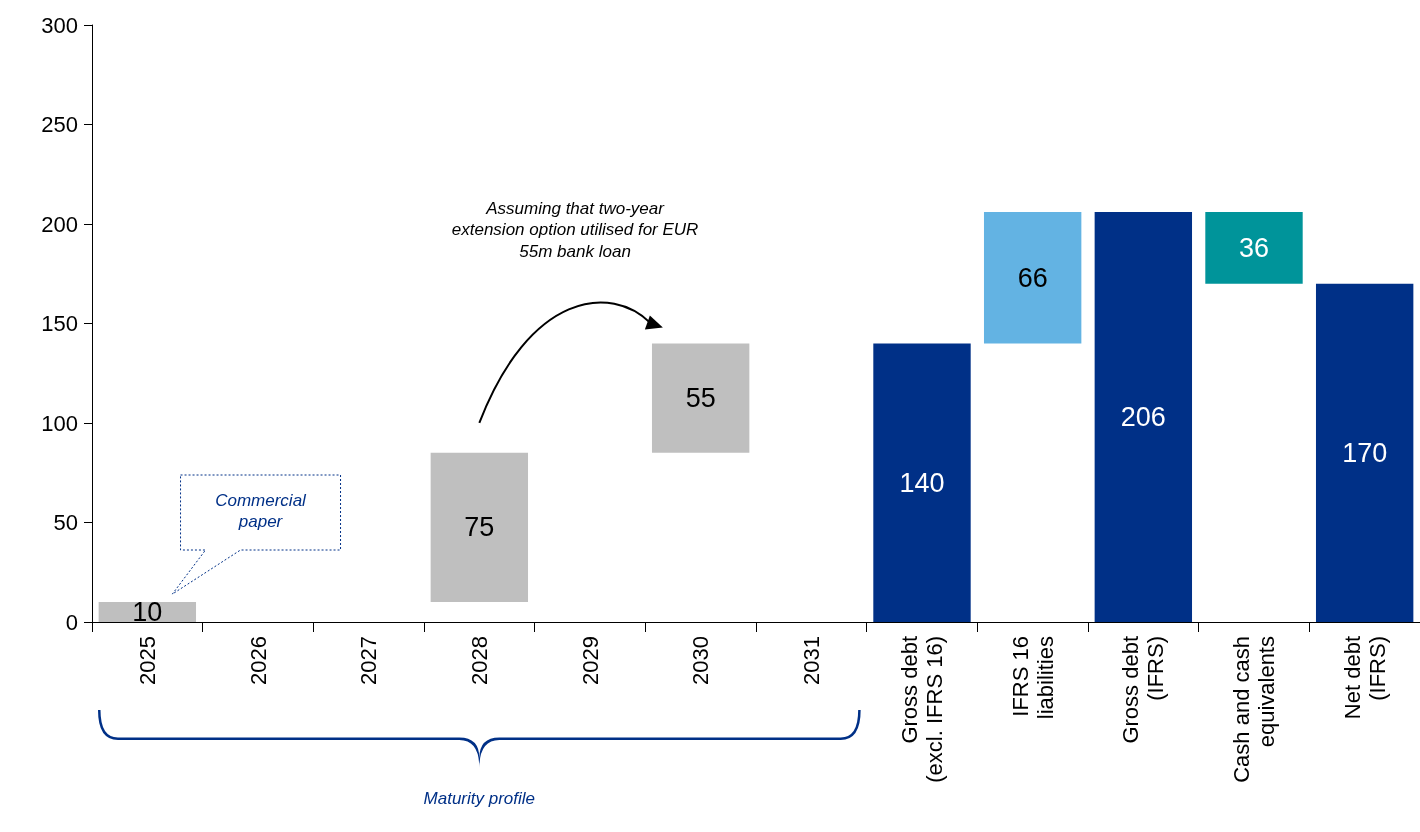  I want to click on x-tick-label: 2031, so click(811, 660).